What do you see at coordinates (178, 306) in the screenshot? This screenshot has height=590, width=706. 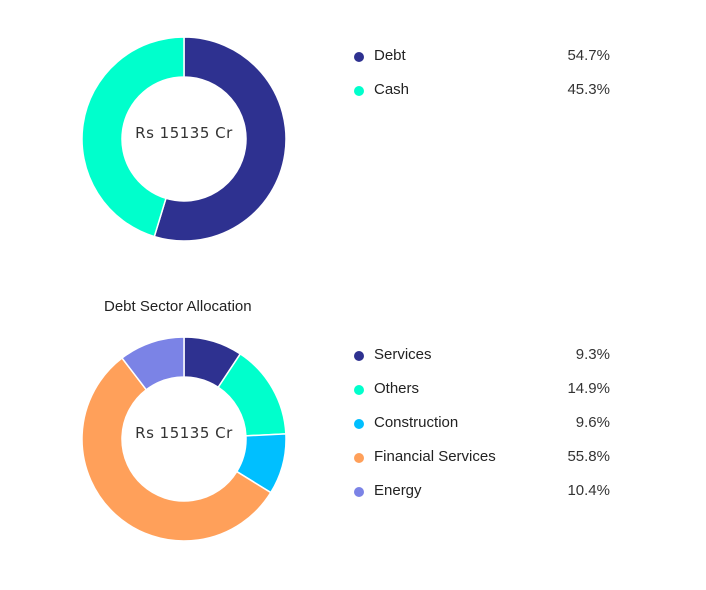 I see `chart-title: Debt Sector Allocation` at bounding box center [178, 306].